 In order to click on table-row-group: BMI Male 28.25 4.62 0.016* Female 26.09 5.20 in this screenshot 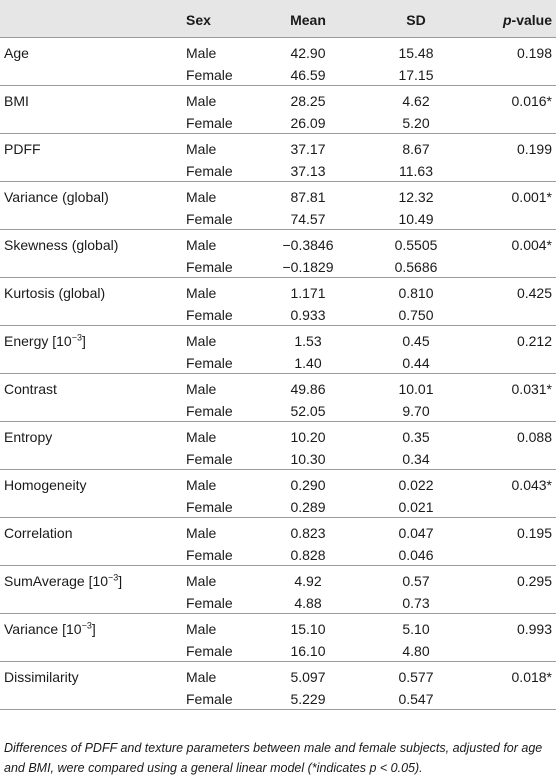, I will do `click(278, 110)`.